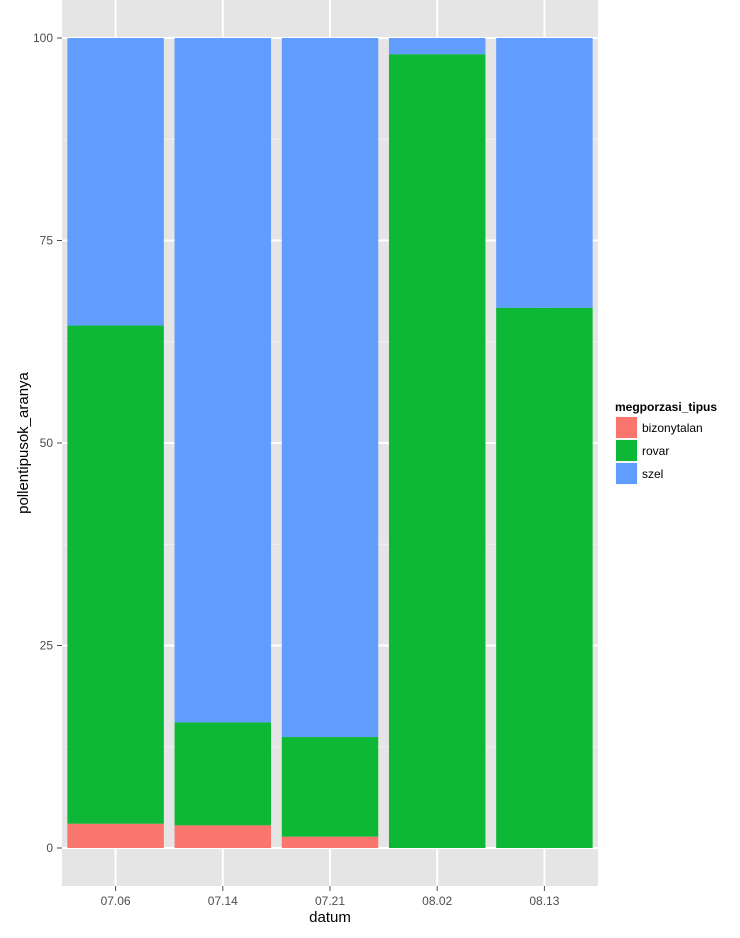  Describe the element at coordinates (23, 442) in the screenshot. I see `y-axis-title: pollentipusok_aranya` at that location.